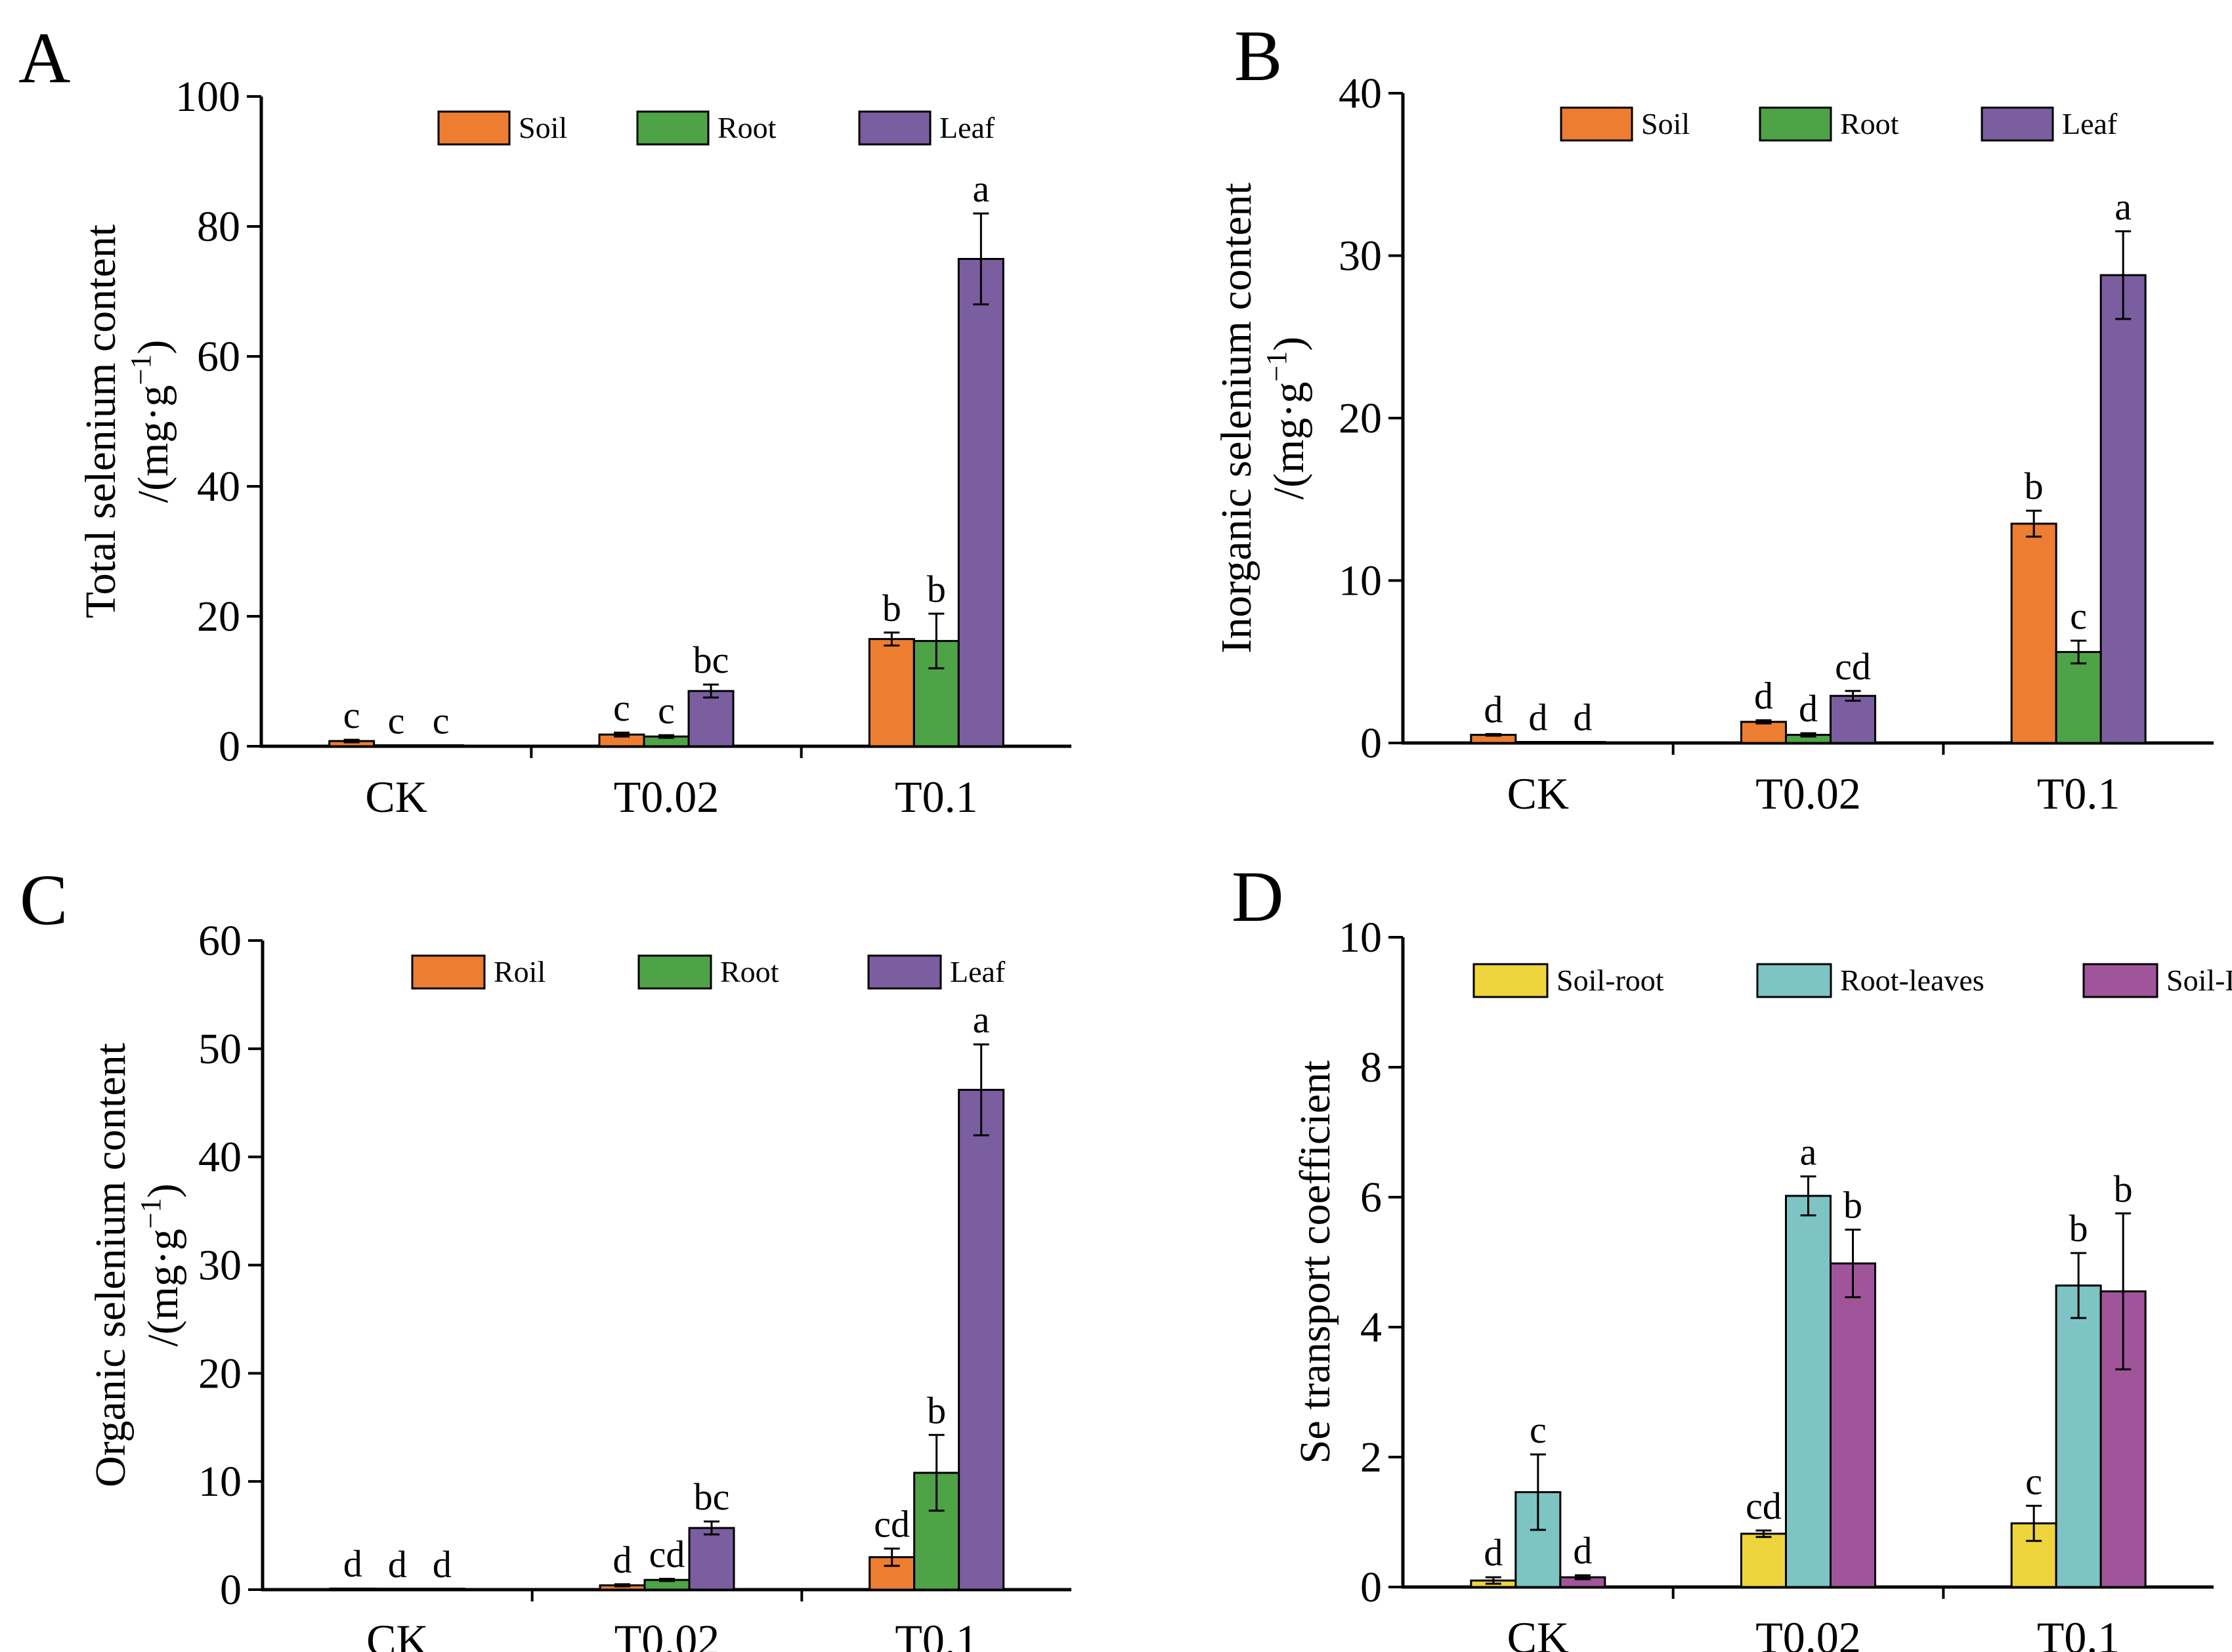  What do you see at coordinates (44, 58) in the screenshot?
I see `panel-letter: A` at bounding box center [44, 58].